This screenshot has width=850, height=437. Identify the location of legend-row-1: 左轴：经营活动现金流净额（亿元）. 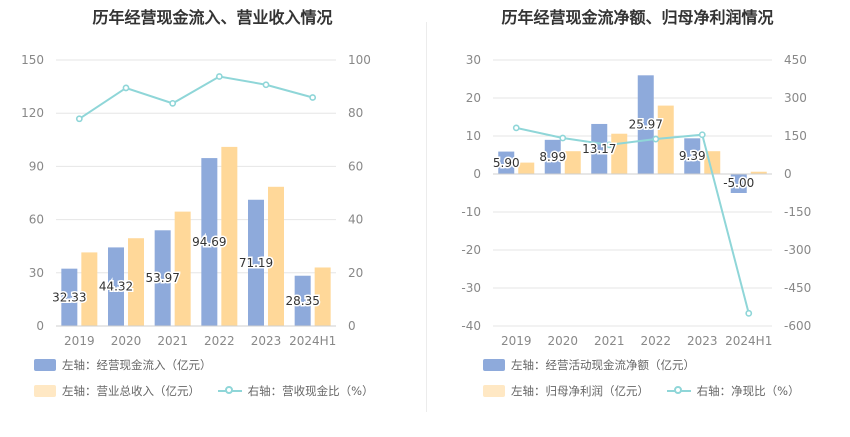
(596, 365).